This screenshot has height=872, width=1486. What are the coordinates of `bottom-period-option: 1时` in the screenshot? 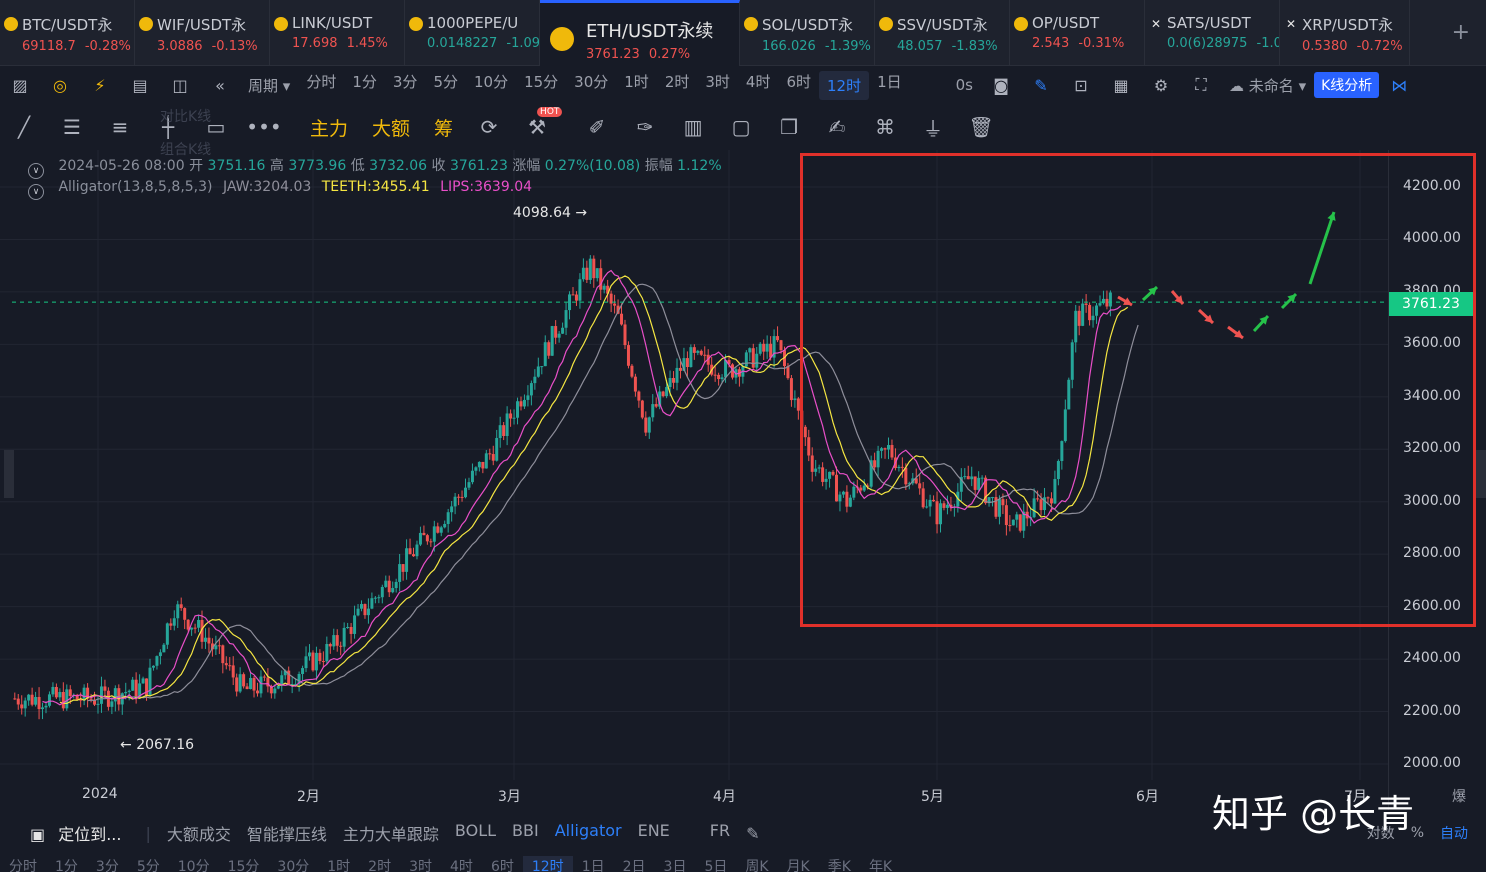 It's located at (339, 865).